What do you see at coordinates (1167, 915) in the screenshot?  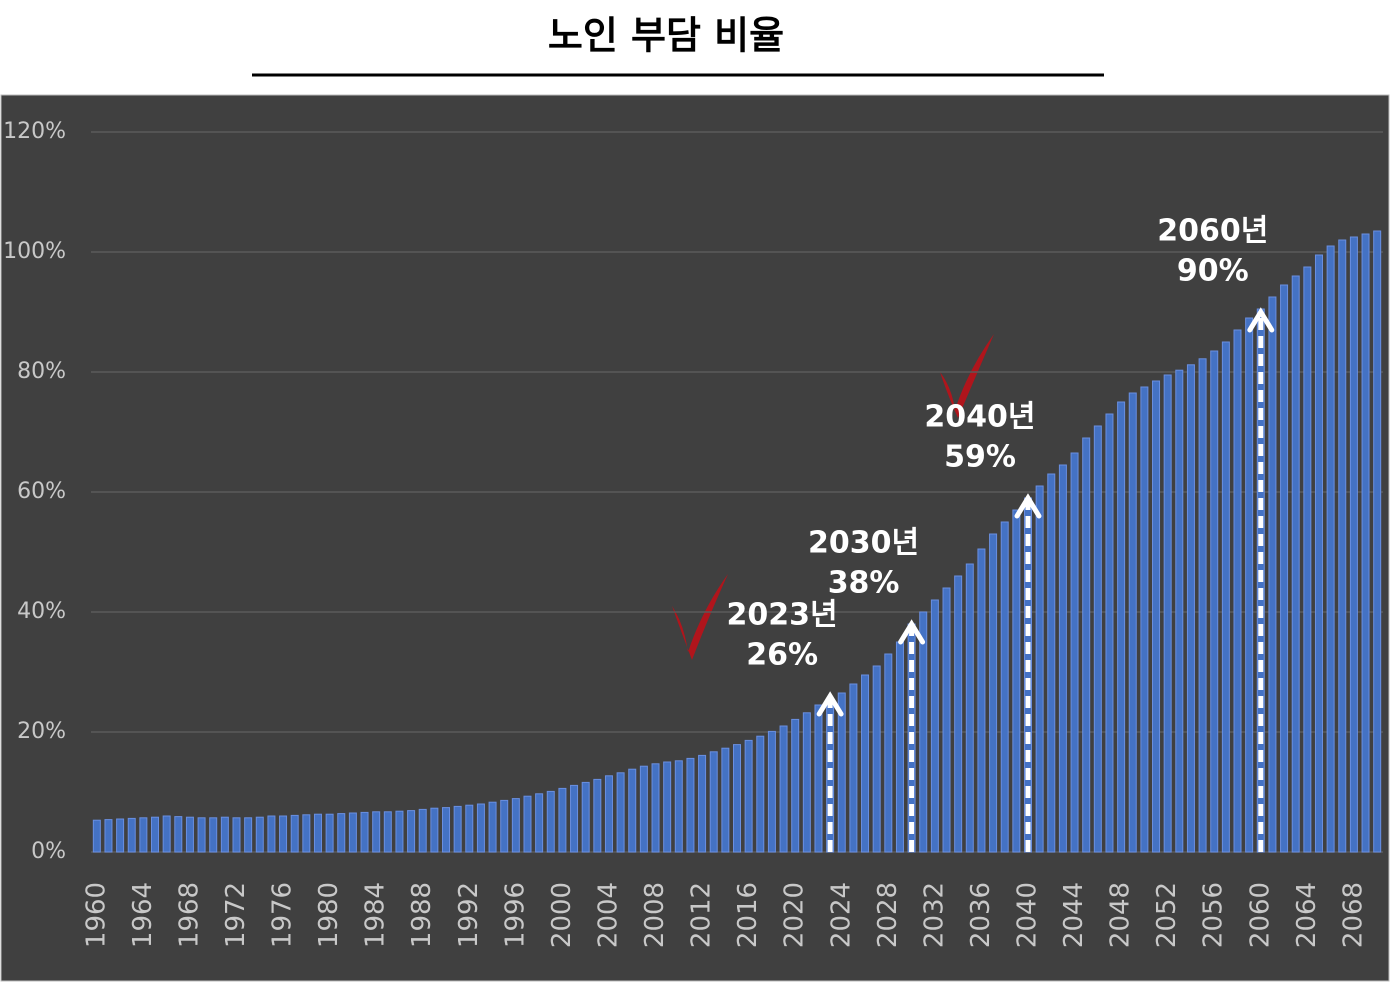 I see `x-tick-label: 2052` at bounding box center [1167, 915].